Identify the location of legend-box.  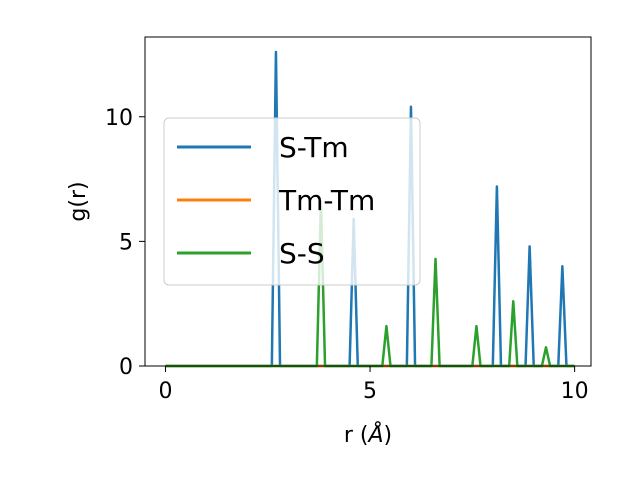
(292, 201).